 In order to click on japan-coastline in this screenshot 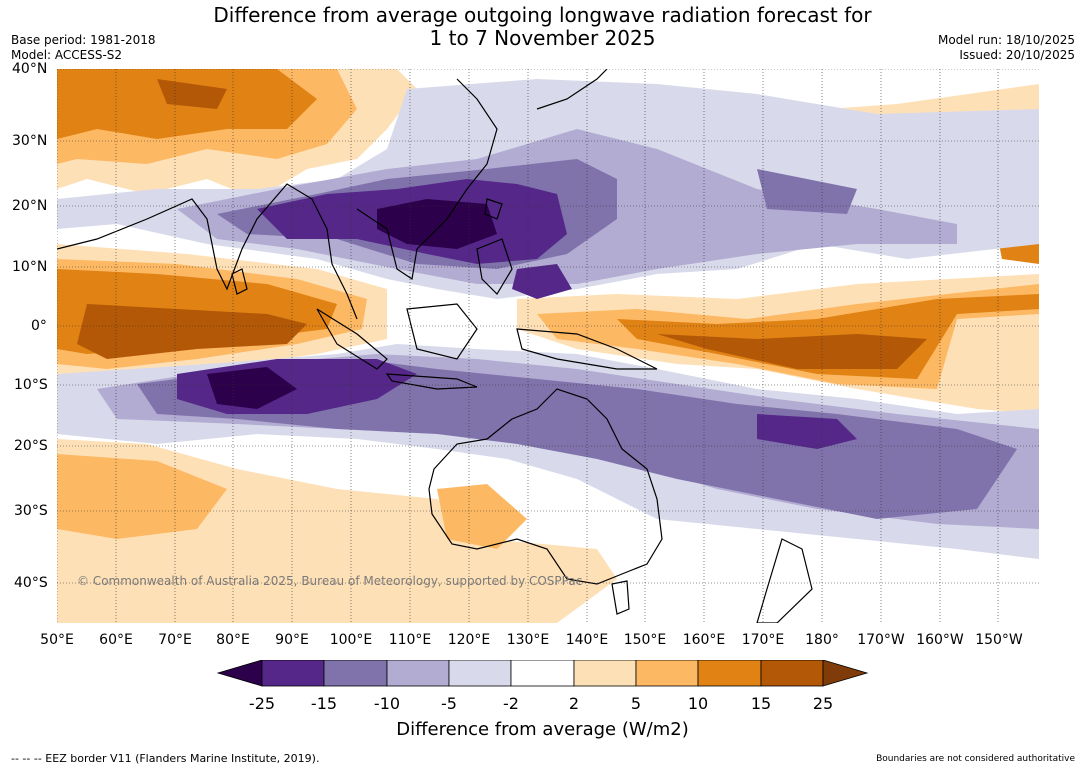, I will do `click(572, 89)`.